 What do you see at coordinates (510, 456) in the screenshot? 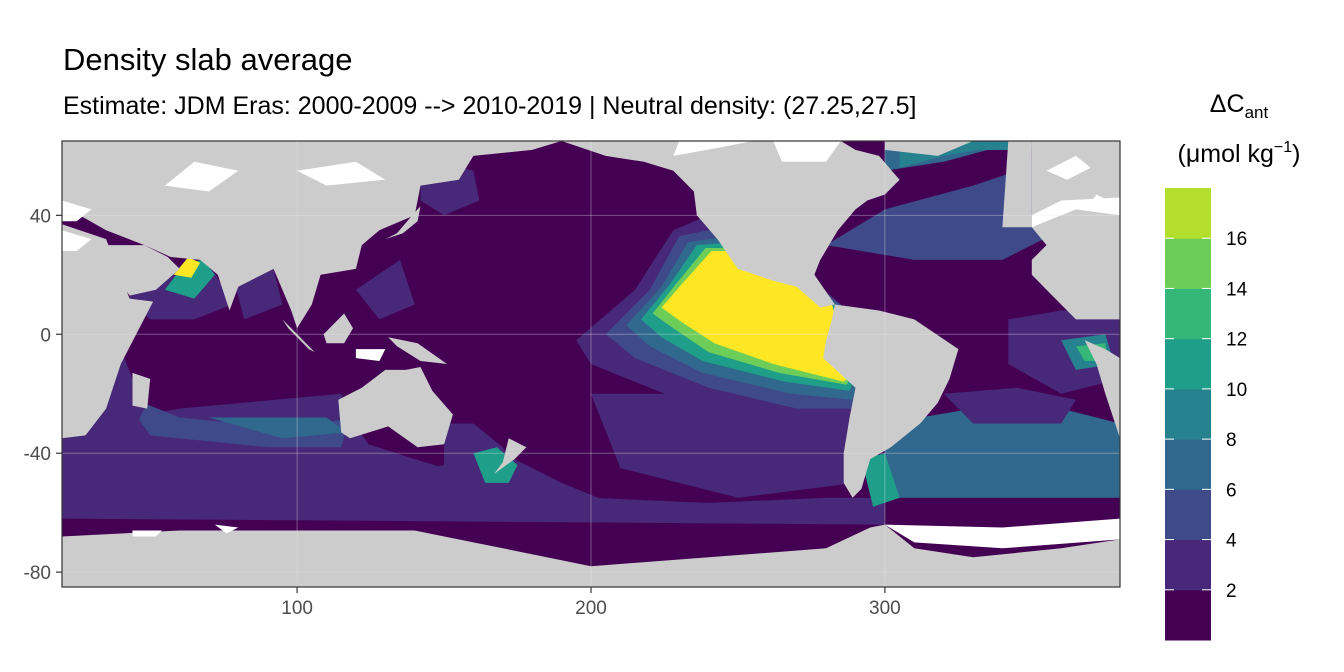
I see `land-new-zealand` at bounding box center [510, 456].